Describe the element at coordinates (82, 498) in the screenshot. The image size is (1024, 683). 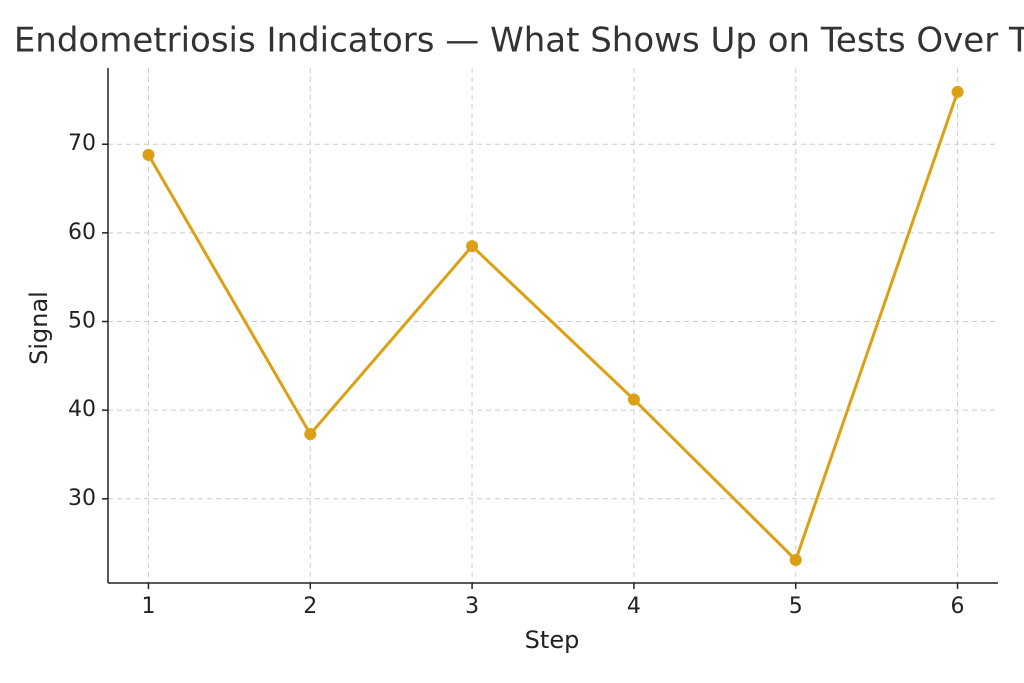
I see `y-tick-label: 30` at that location.